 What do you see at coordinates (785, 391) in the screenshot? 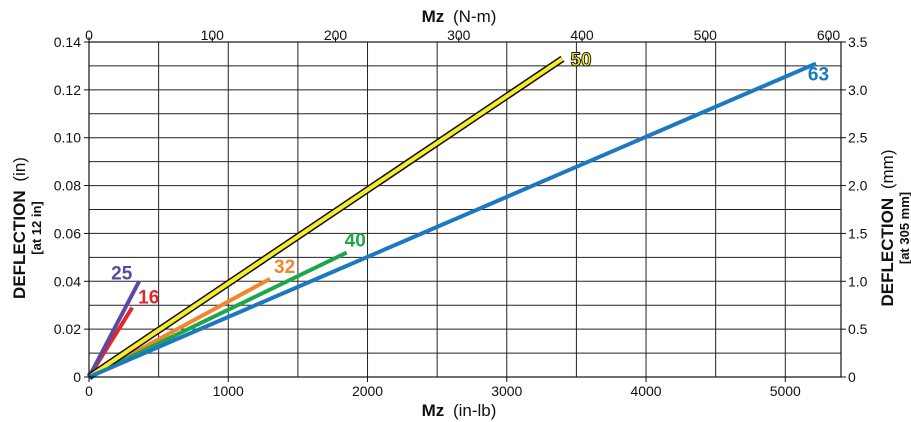
I see `x-bottom-tick-label: 5000` at bounding box center [785, 391].